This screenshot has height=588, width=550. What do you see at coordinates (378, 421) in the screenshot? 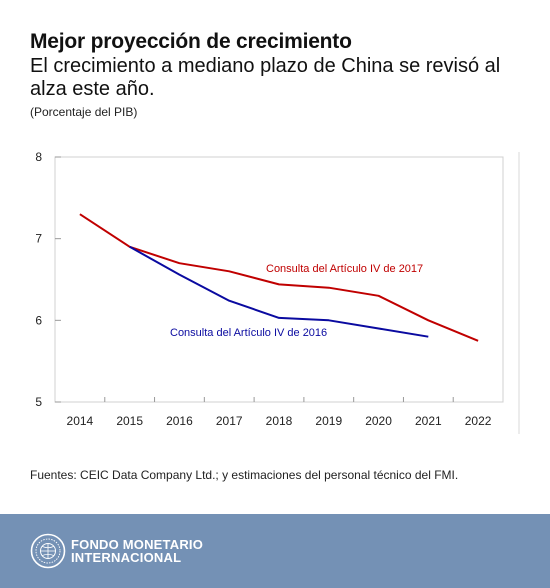
I see `x-tick-label: 2020` at bounding box center [378, 421].